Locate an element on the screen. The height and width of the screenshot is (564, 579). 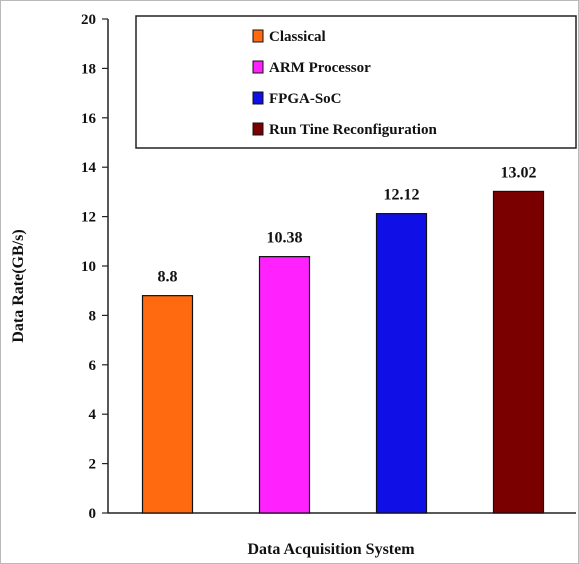
y-tick-label: 0 is located at coordinates (93, 514).